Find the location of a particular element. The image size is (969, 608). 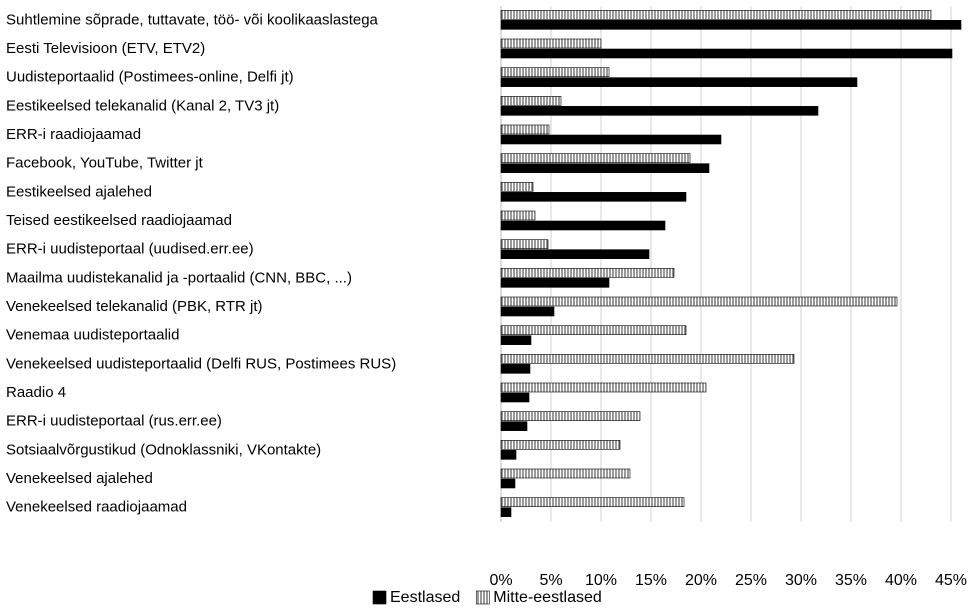

category-label: Facebook, YouTube, Twitter jt is located at coordinates (105, 163).